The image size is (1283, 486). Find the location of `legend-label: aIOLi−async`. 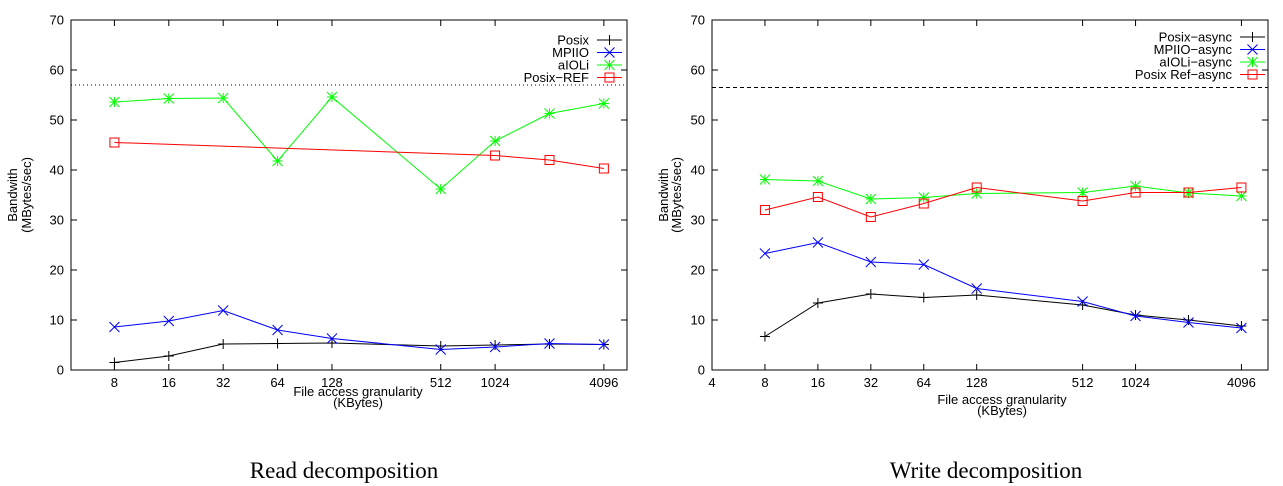

legend-label: aIOLi−async is located at coordinates (1195, 62).